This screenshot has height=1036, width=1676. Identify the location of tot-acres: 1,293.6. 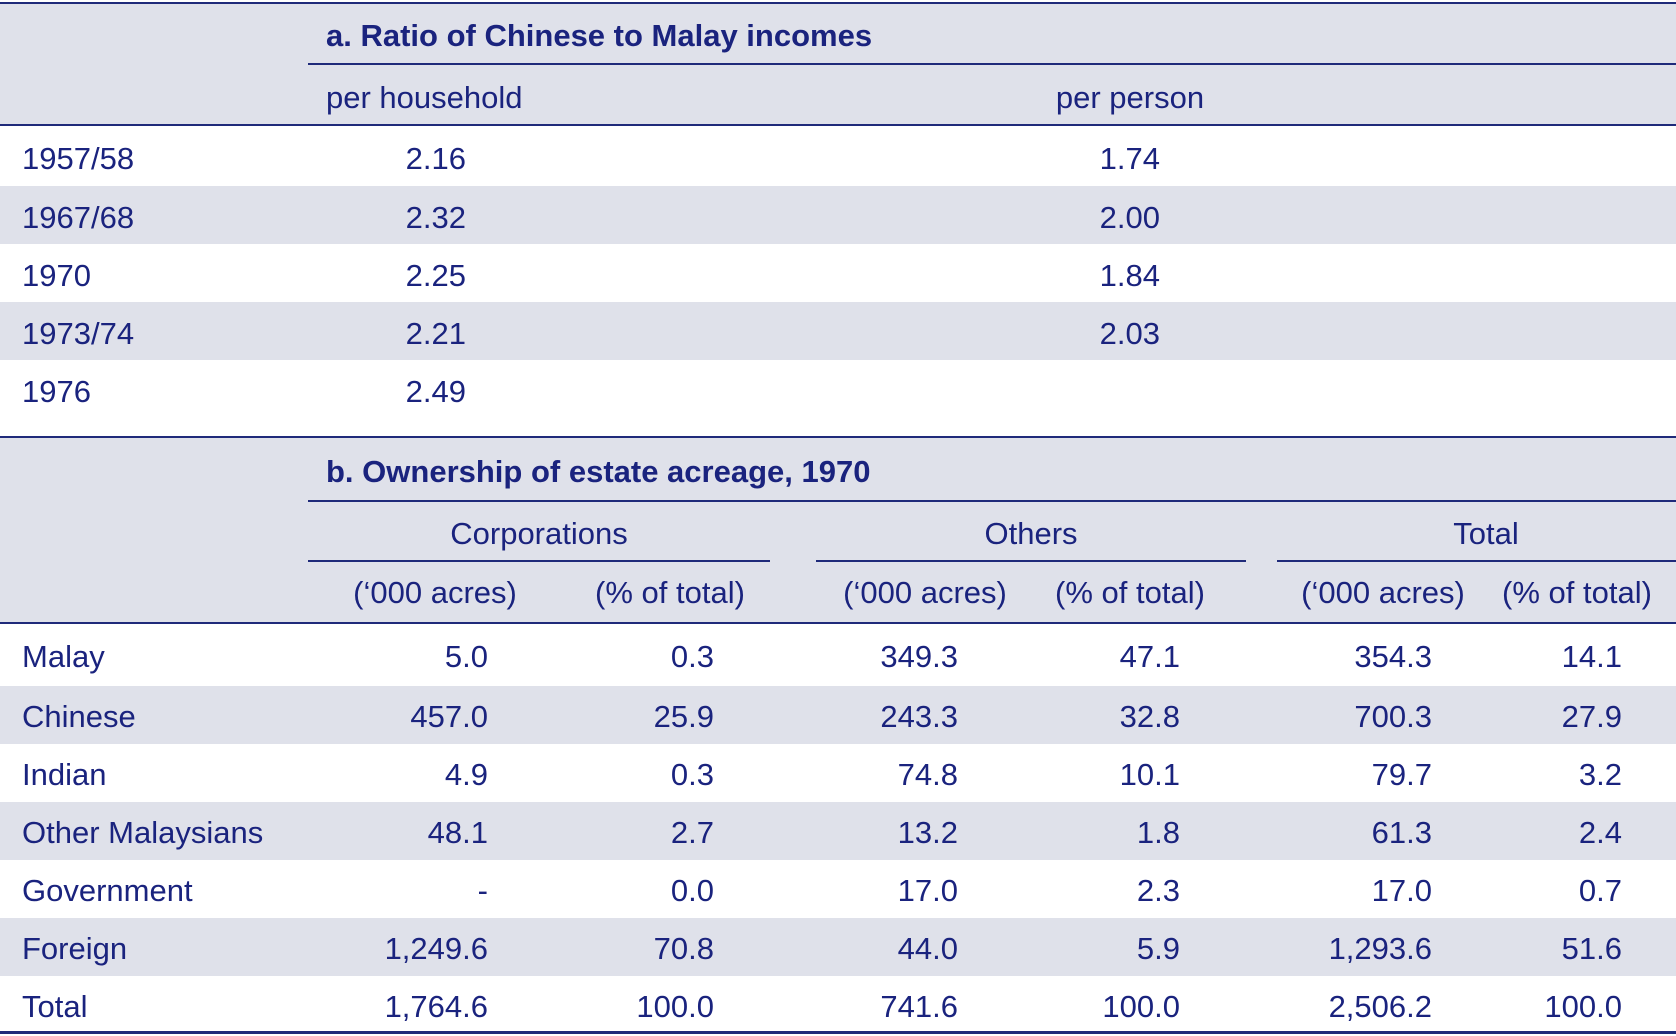
(1380, 948).